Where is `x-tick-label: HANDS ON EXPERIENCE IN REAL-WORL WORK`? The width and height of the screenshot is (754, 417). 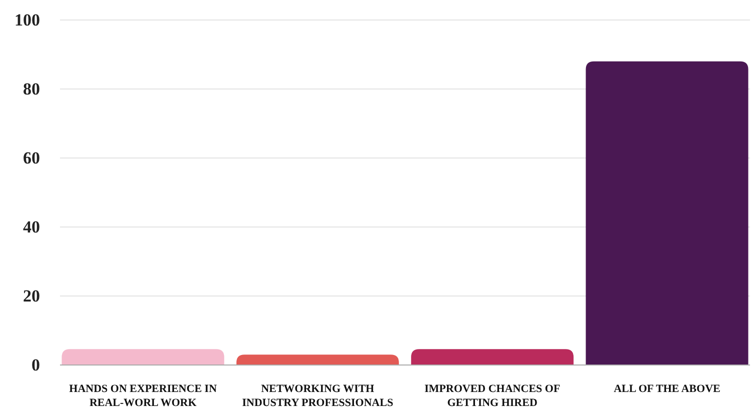 x-tick-label: HANDS ON EXPERIENCE IN REAL-WORL WORK is located at coordinates (143, 396).